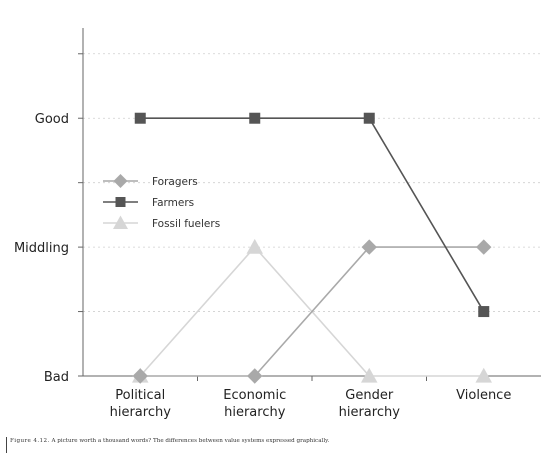  Describe the element at coordinates (370, 404) in the screenshot. I see `x-tick-label: Gender hierarchy` at that location.